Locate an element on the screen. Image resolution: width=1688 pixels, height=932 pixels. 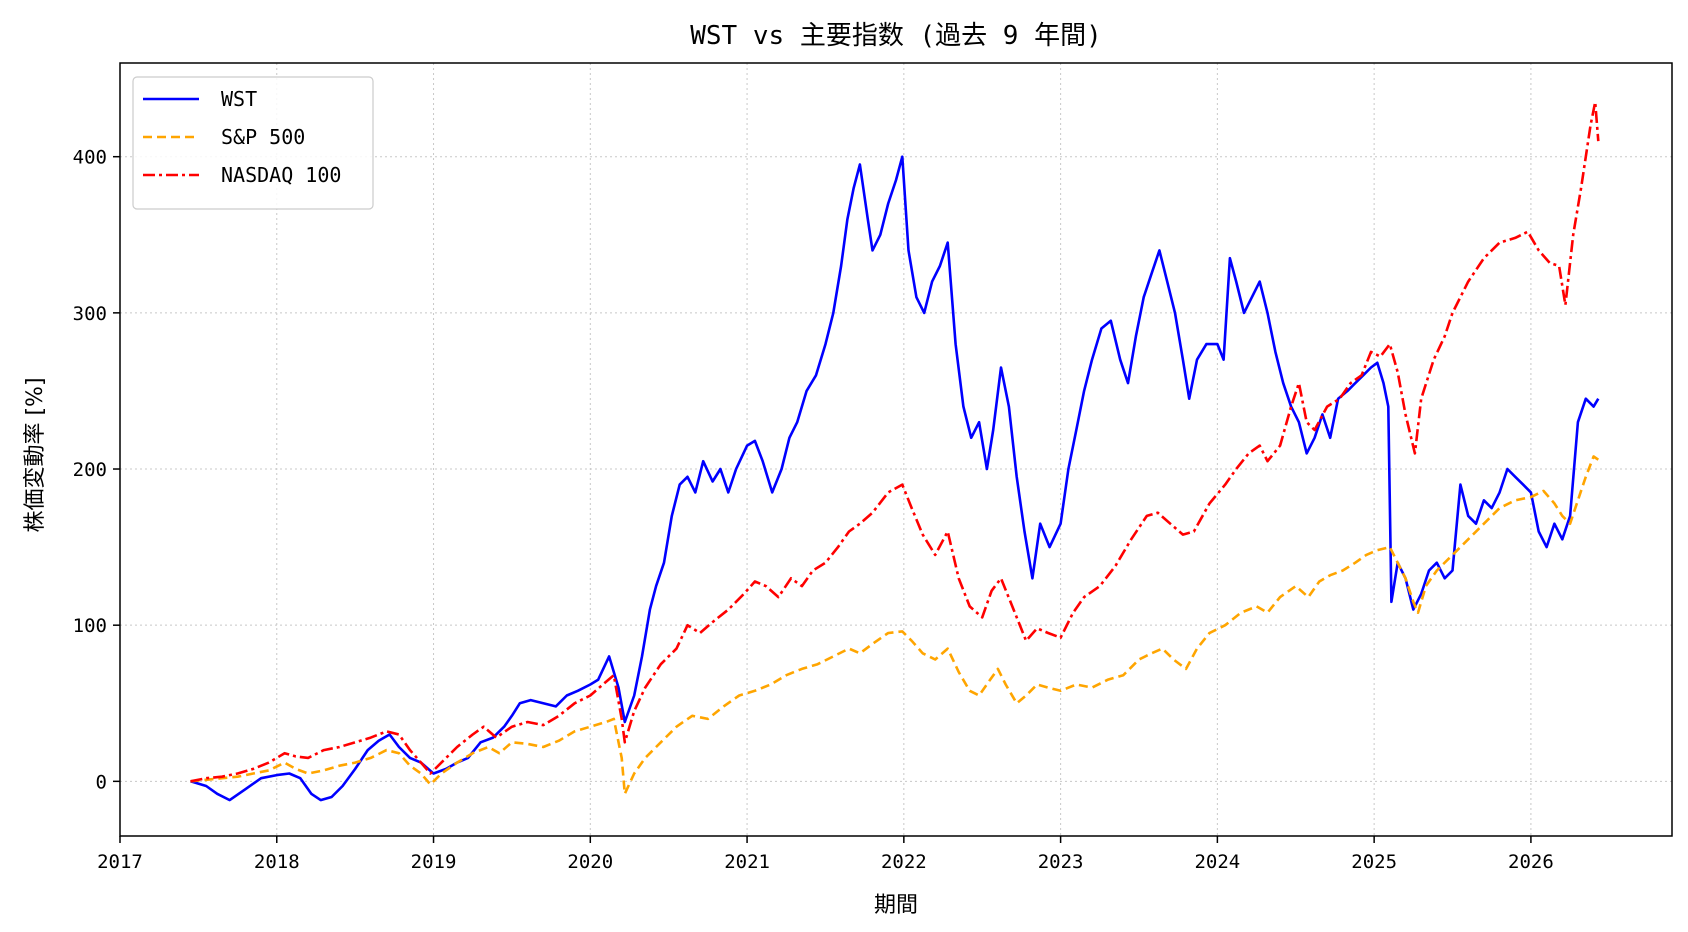
x-tick-label: 2020 is located at coordinates (590, 862).